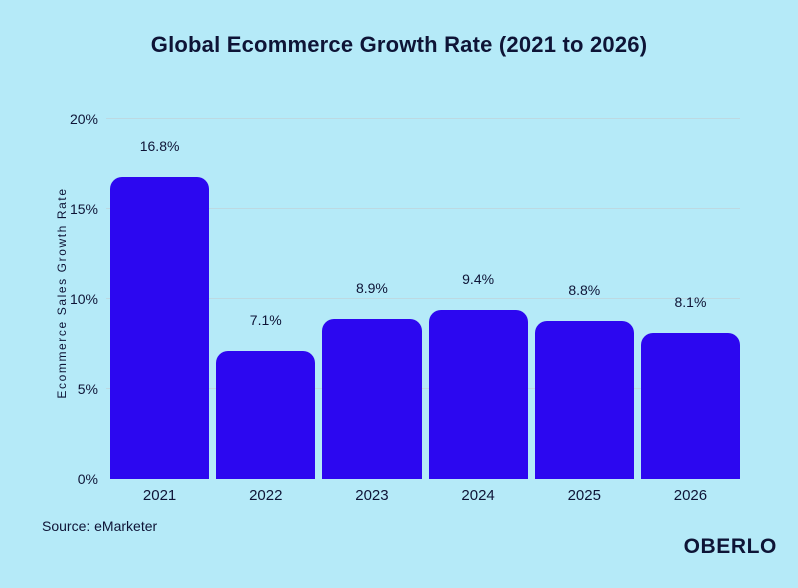 The image size is (798, 588). I want to click on bar-group-2022: 7.1%, so click(266, 299).